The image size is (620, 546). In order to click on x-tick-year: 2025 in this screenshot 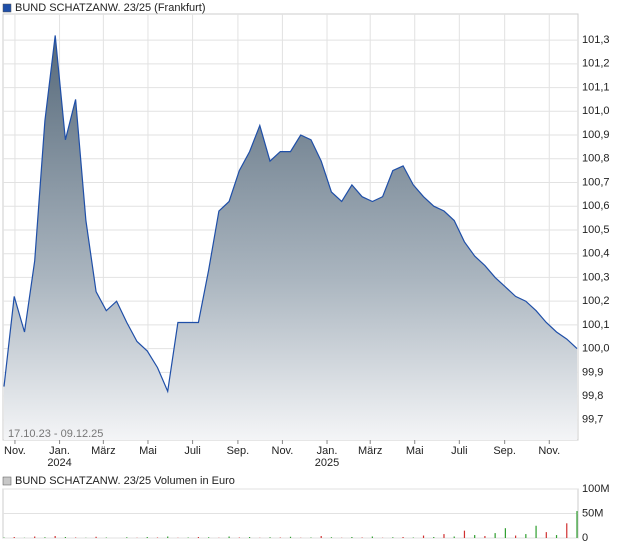, I will do `click(327, 463)`.